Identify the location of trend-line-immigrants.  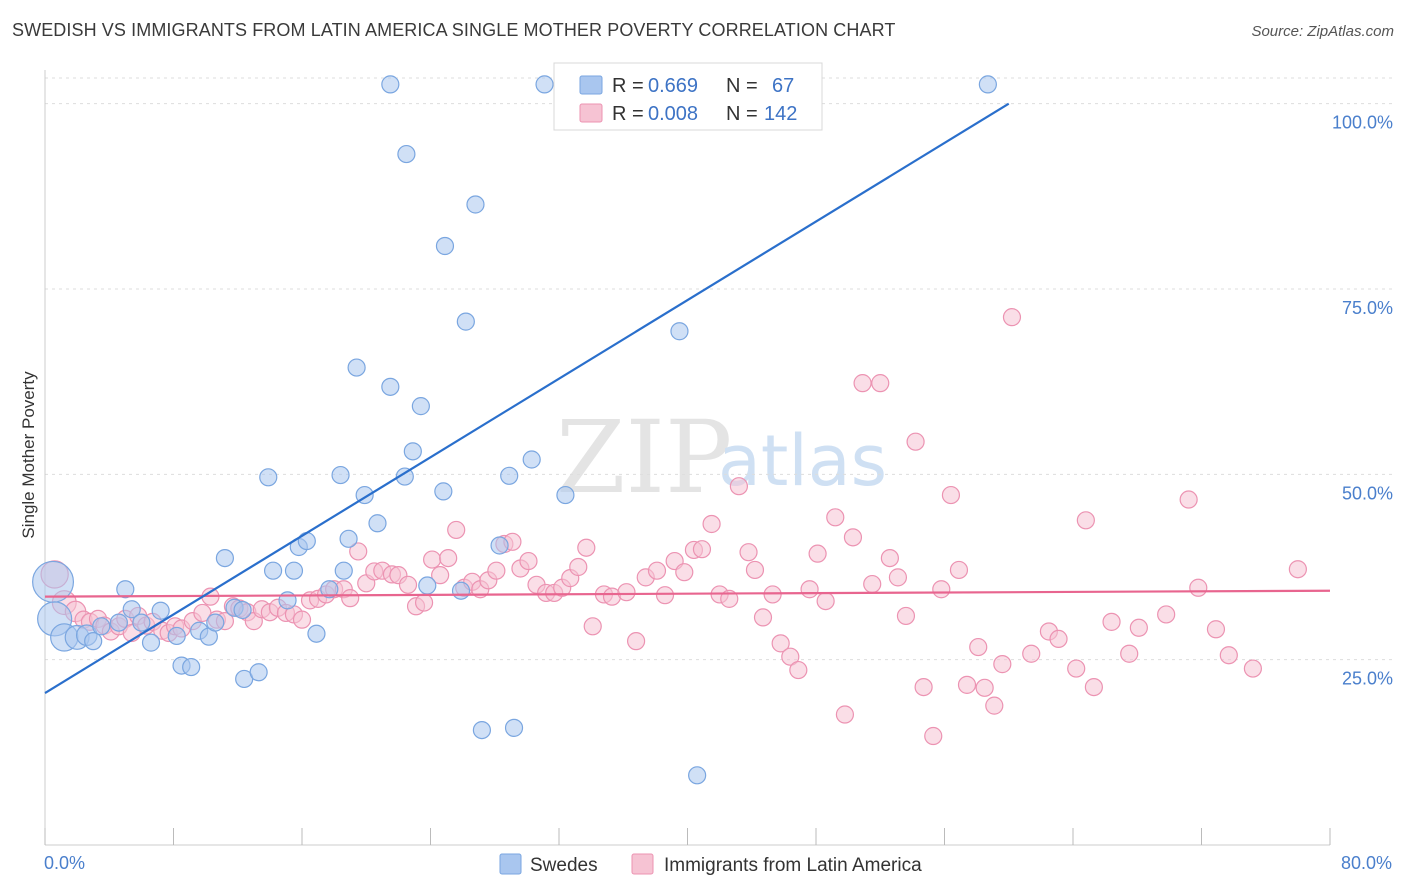
(687, 593).